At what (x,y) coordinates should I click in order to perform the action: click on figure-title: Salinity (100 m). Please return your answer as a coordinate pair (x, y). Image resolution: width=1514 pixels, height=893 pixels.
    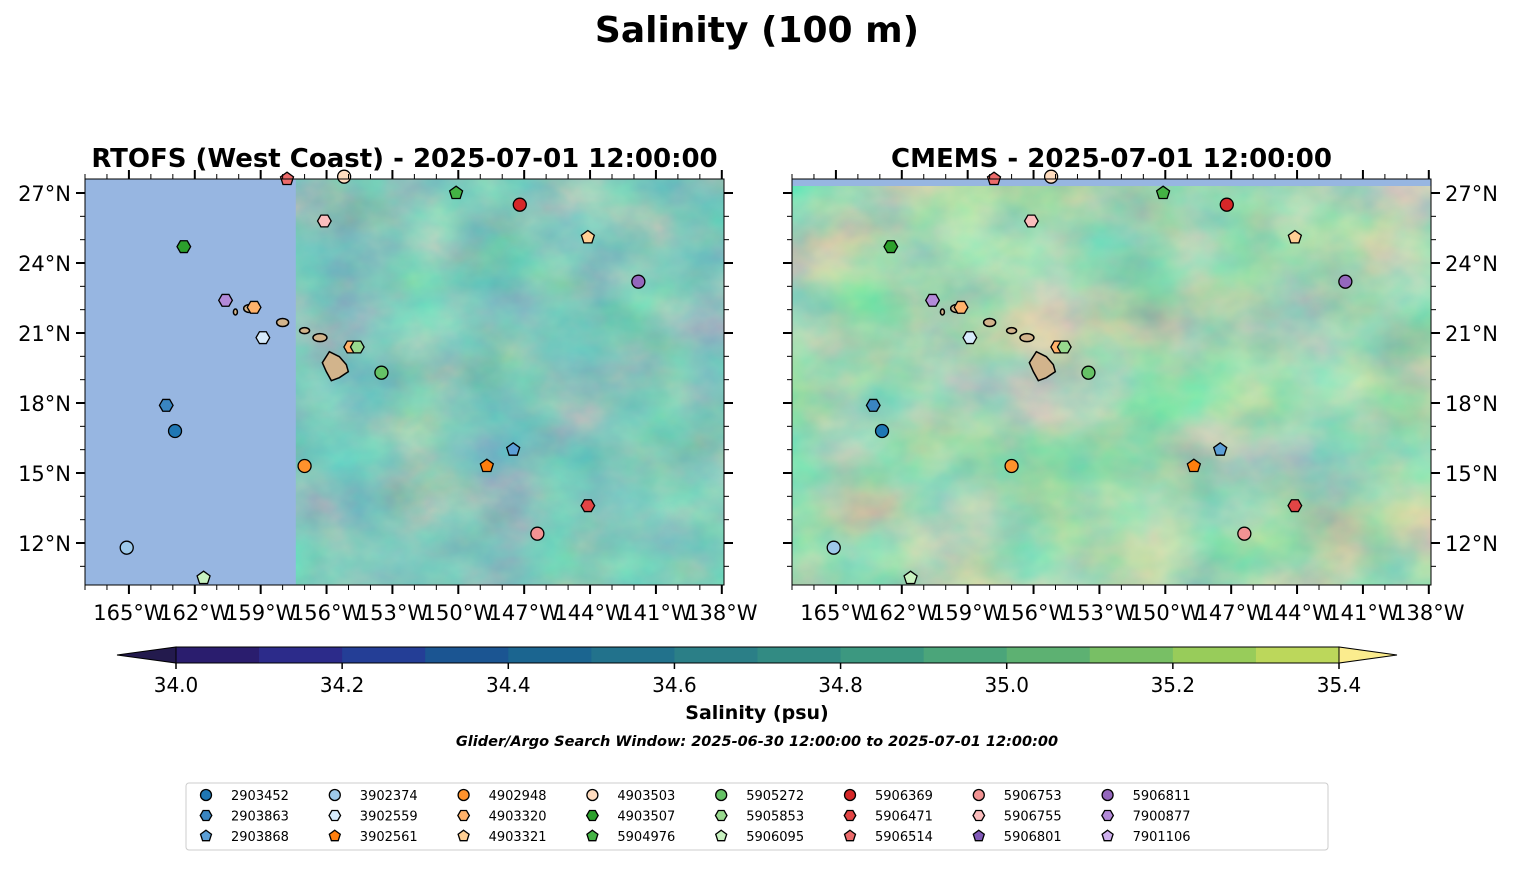
    Looking at the image, I should click on (757, 30).